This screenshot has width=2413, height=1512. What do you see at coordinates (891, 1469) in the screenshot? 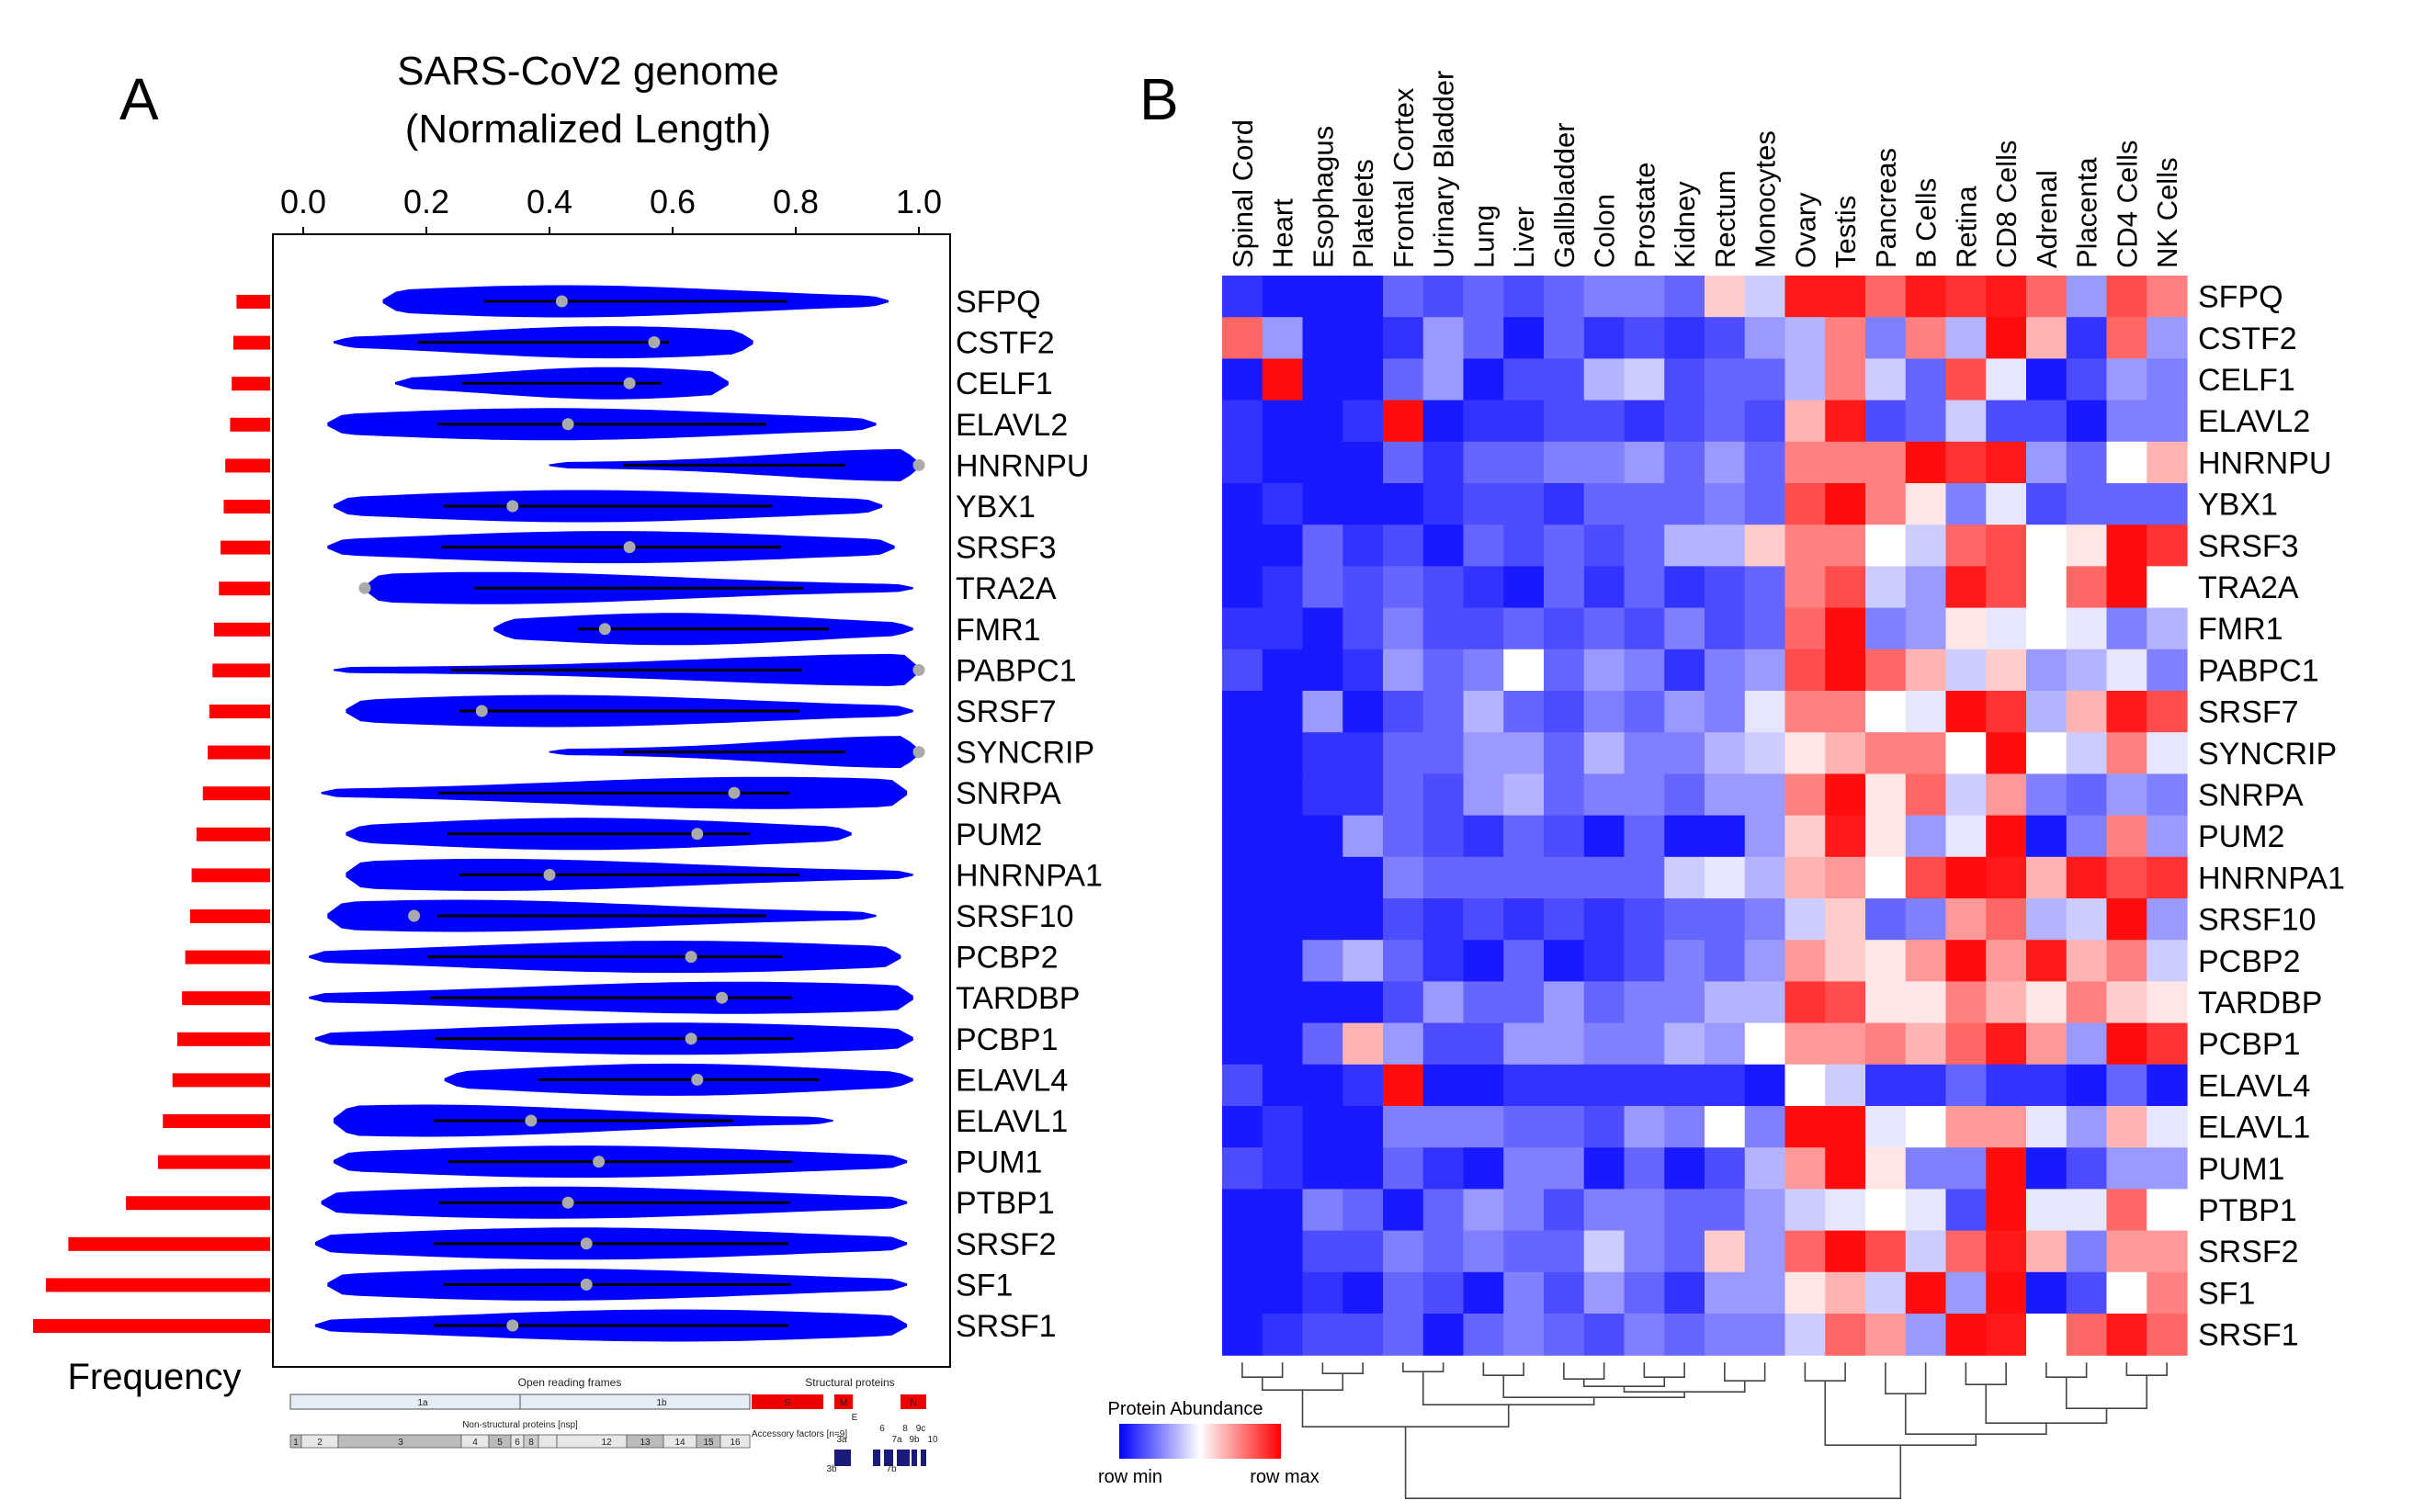
I see `accessory-label: 7b` at bounding box center [891, 1469].